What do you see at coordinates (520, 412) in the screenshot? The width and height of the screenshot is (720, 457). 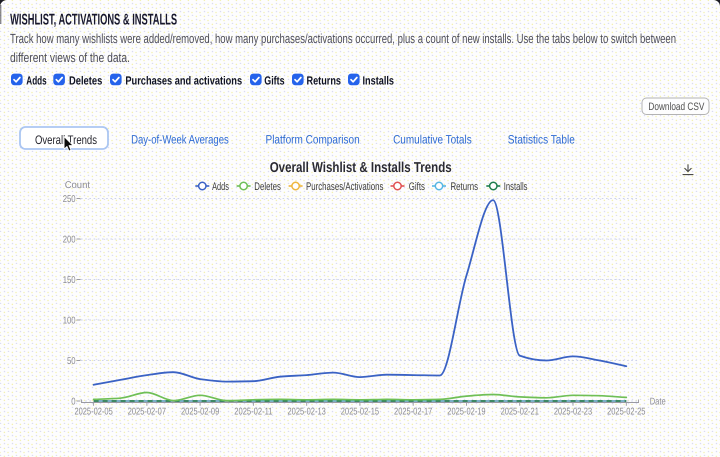 I see `svg-text: 2025-02-21` at bounding box center [520, 412].